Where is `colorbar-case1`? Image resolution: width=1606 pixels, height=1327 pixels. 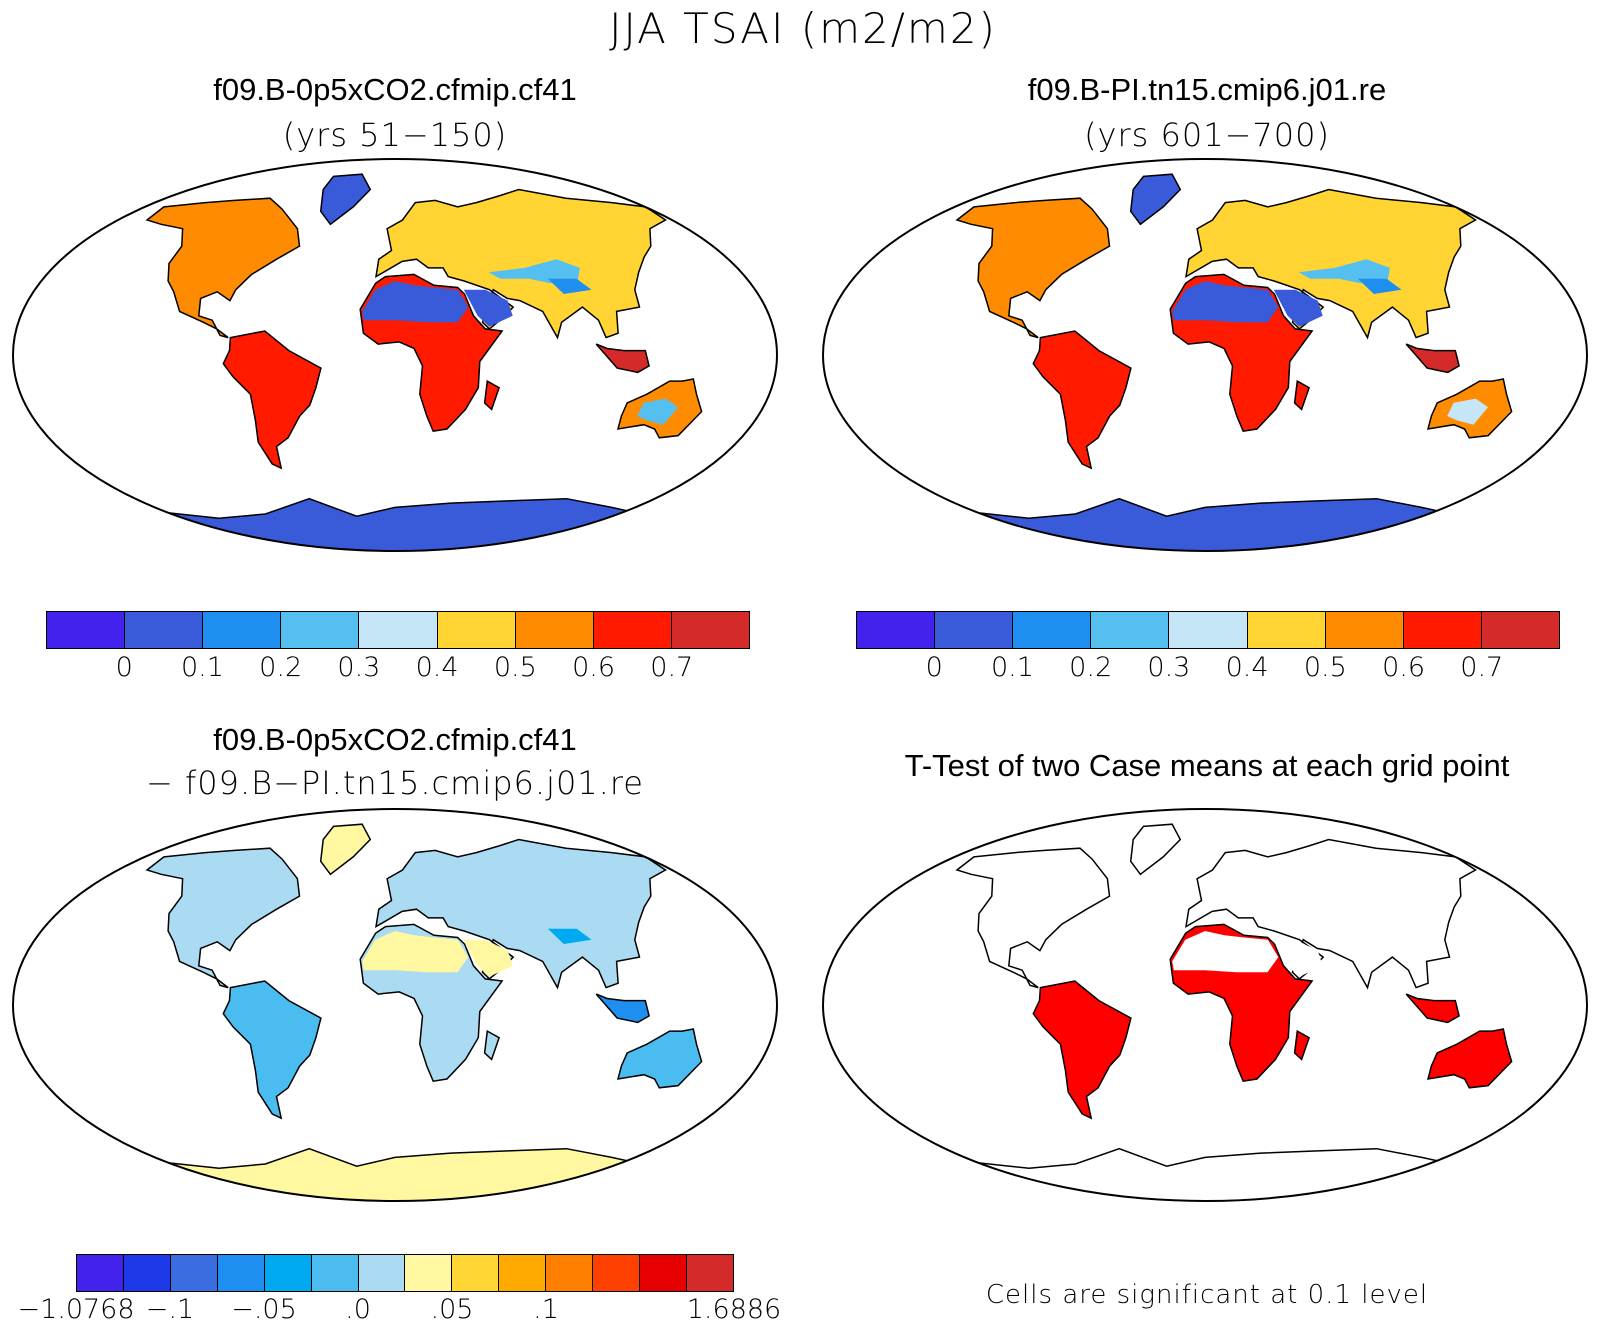
colorbar-case1 is located at coordinates (398, 630).